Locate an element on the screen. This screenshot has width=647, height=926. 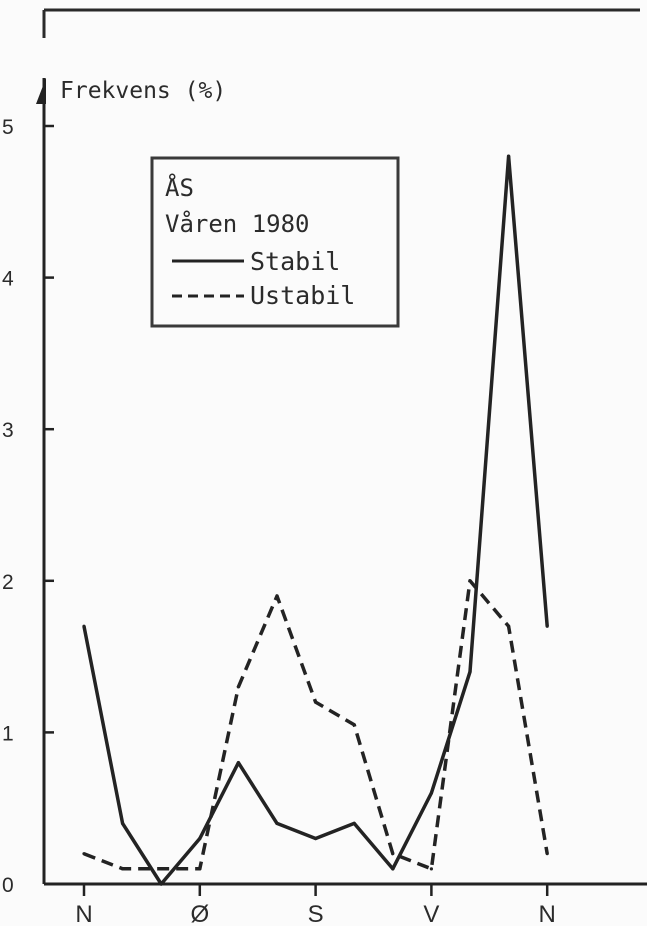
legend-title-line-2: Våren 1980 is located at coordinates (237, 223).